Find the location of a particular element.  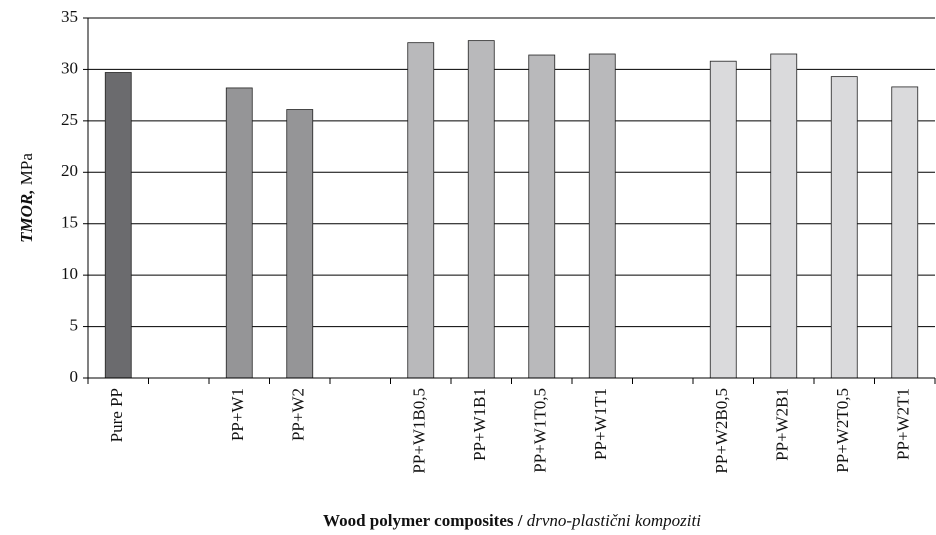

y-tick-label: 25 is located at coordinates (69, 119).